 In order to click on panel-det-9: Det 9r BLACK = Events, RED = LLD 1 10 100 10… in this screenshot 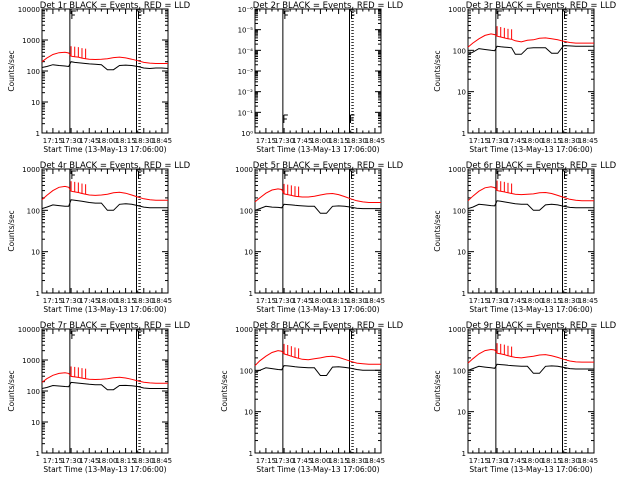, I will do `click(525, 397)`.